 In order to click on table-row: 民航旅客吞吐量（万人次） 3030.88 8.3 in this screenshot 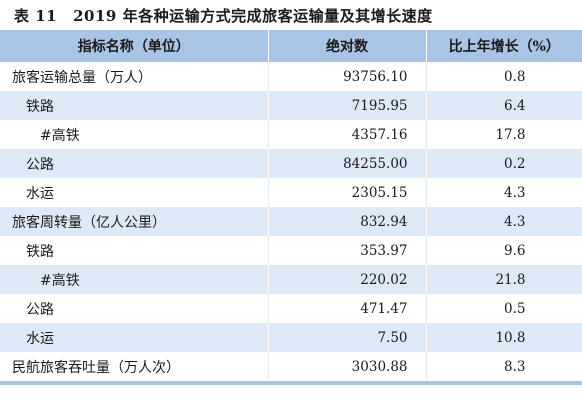, I will do `click(291, 366)`.